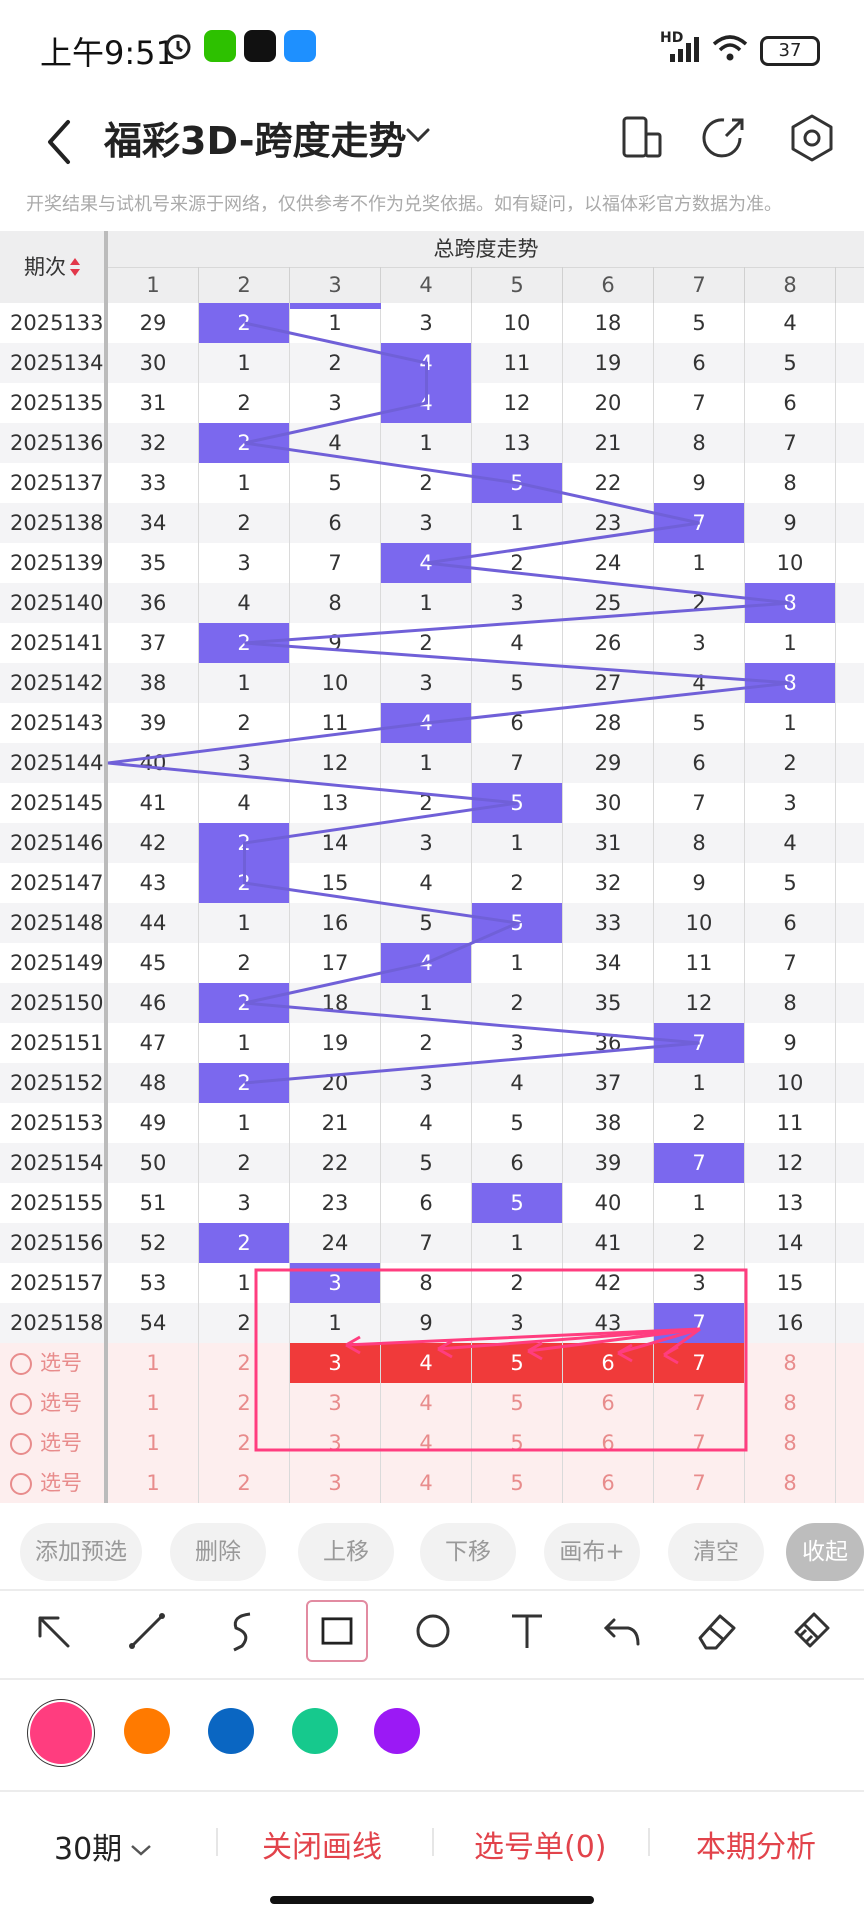  What do you see at coordinates (322, 1847) in the screenshot?
I see `close-lines-button: 关闭画线` at bounding box center [322, 1847].